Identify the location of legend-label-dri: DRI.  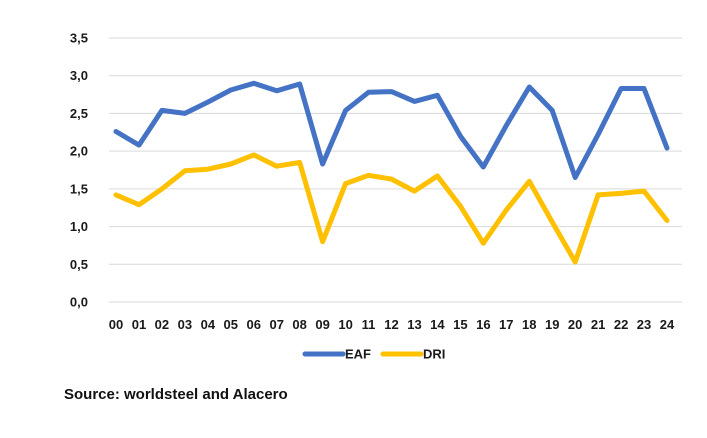
(434, 354).